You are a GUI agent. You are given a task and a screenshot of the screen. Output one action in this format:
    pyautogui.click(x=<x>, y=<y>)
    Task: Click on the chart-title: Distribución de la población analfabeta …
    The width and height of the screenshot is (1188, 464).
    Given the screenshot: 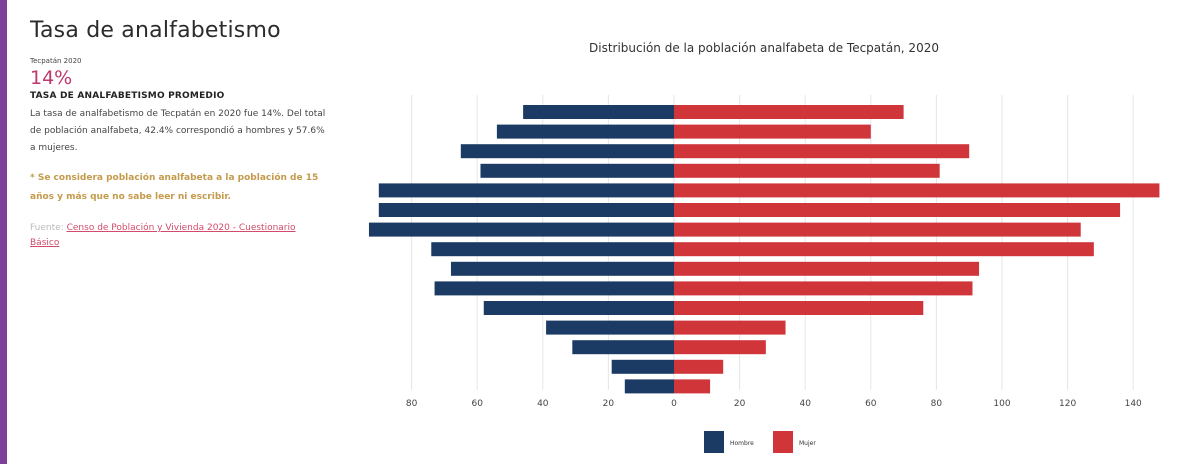 What is the action you would take?
    pyautogui.click(x=764, y=48)
    